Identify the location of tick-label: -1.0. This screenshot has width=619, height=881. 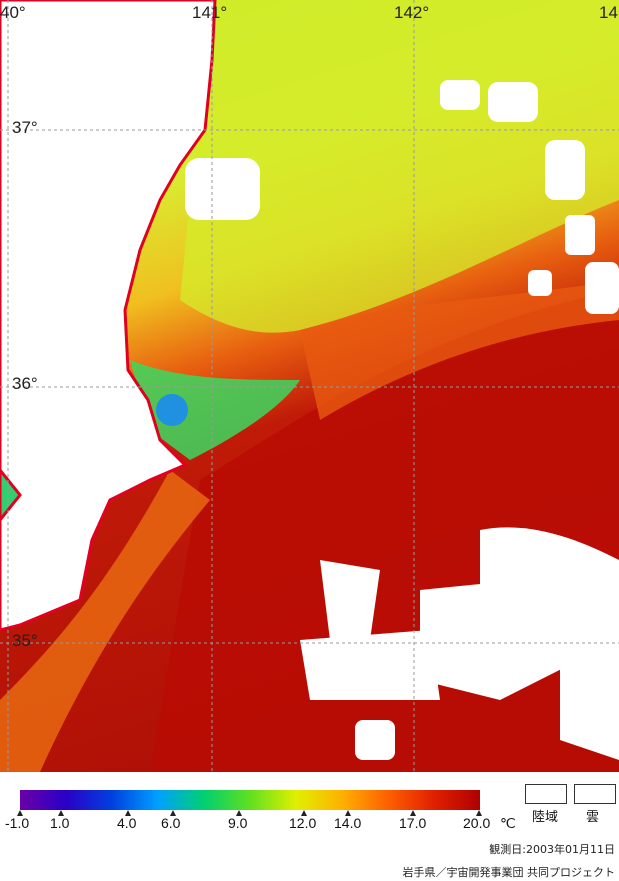
(17, 823).